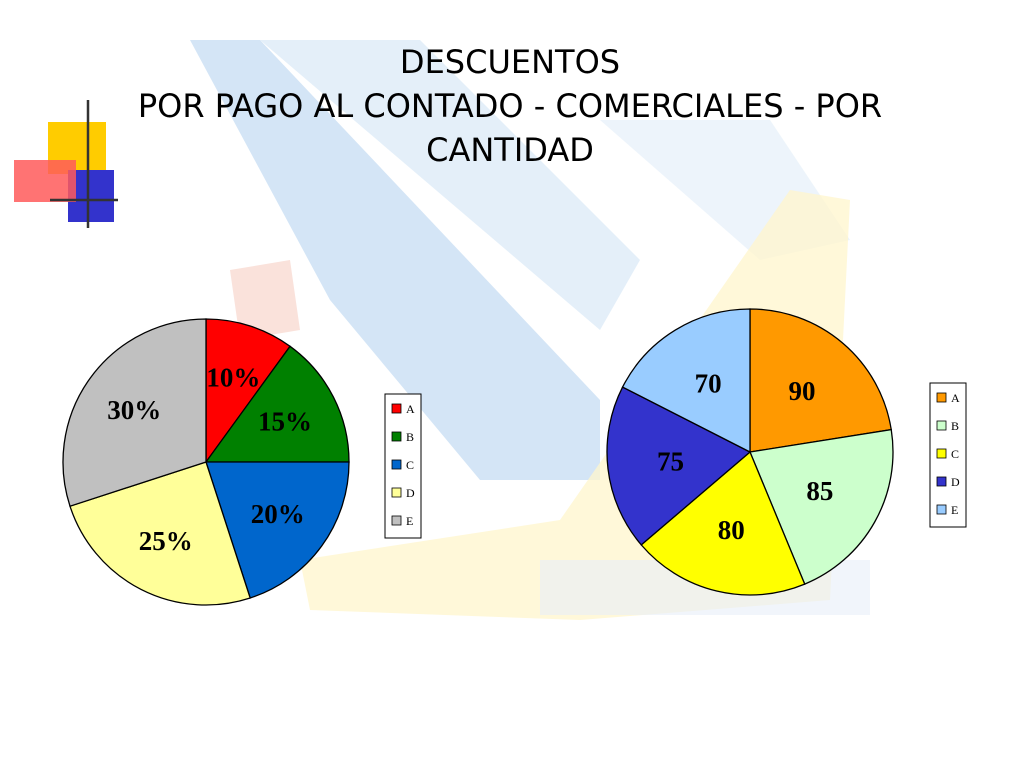 The height and width of the screenshot is (768, 1024). I want to click on slice-label-e: 30%, so click(134, 410).